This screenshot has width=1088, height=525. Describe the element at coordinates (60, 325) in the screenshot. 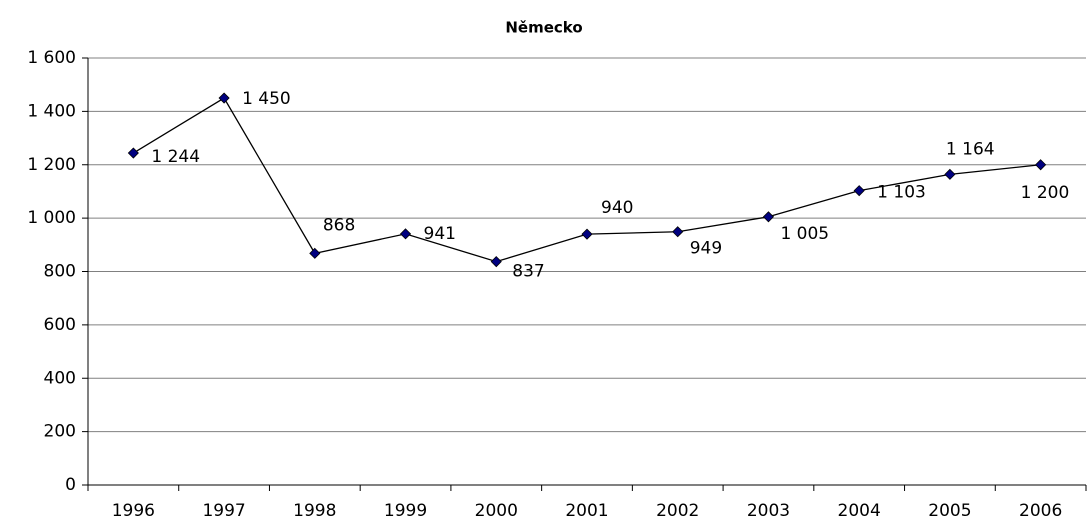

I see `y-tick-label: 600` at that location.